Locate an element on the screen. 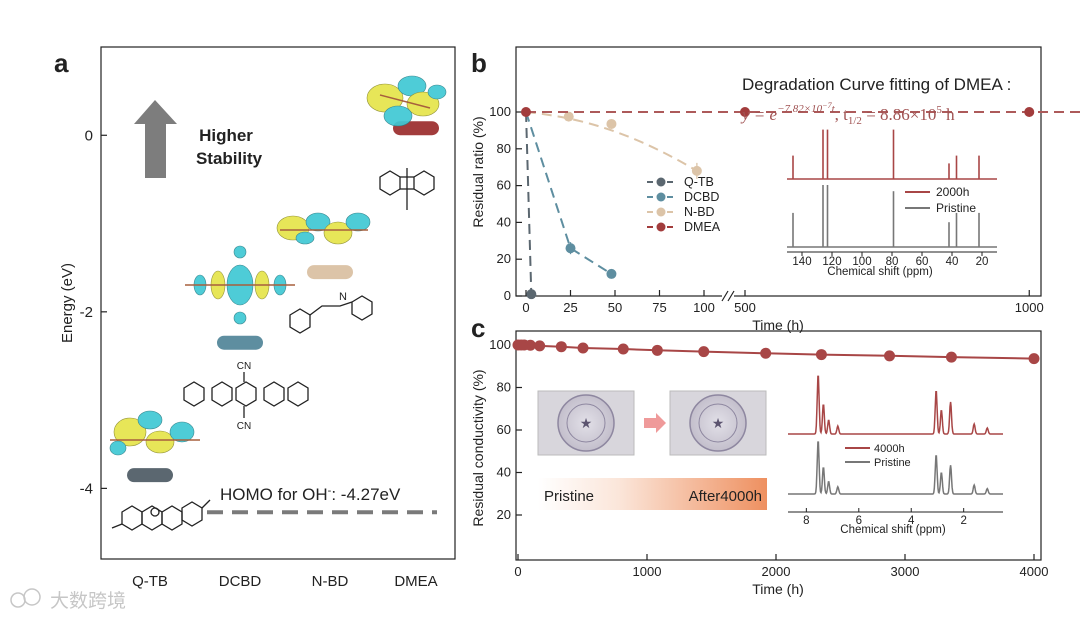 This screenshot has height=621, width=1080. watermark-text: 大数跨境 is located at coordinates (88, 601).